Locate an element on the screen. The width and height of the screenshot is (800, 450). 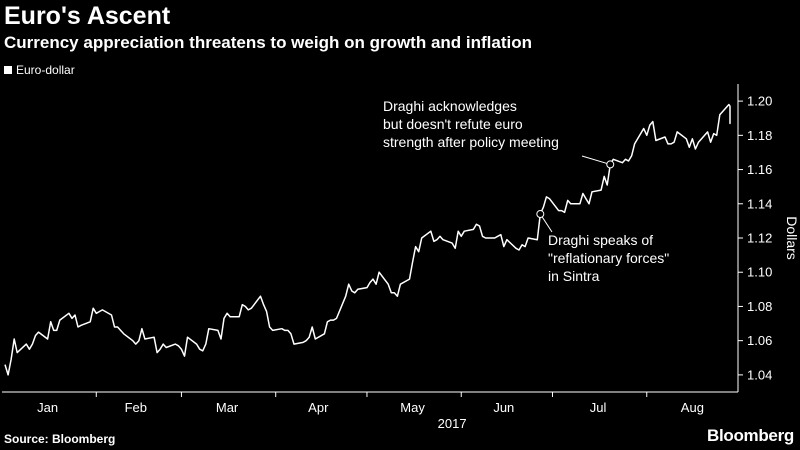
y-axis-label: Dollars is located at coordinates (792, 238).